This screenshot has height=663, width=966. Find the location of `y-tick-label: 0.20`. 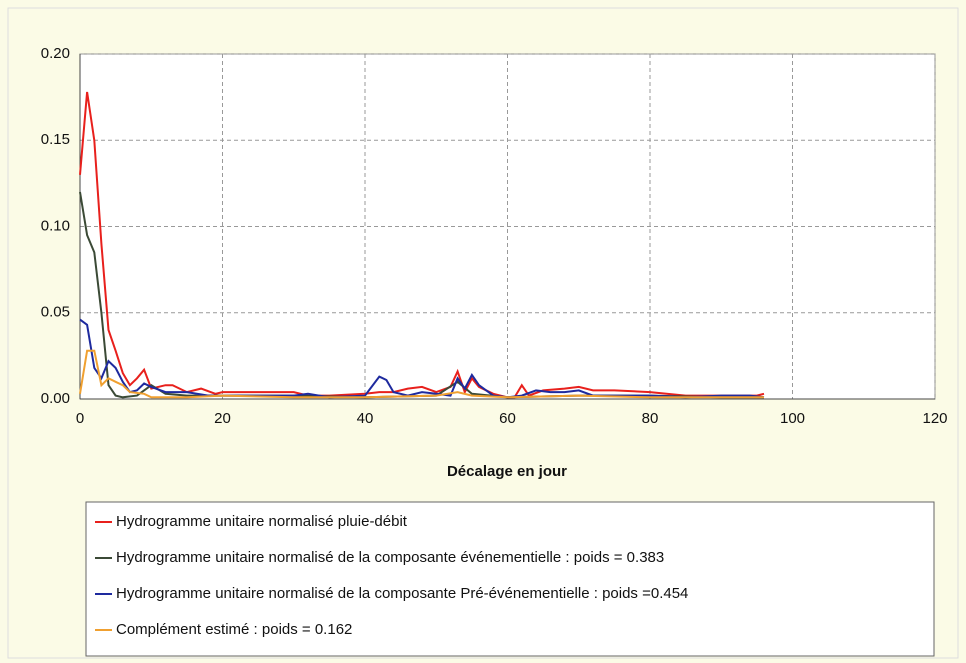

y-tick-label: 0.20 is located at coordinates (55, 53).